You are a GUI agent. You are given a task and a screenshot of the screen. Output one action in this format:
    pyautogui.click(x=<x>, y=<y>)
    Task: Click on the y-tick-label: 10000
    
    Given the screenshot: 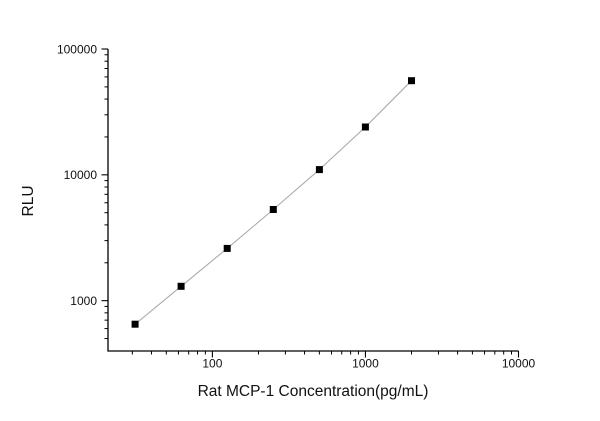 What is the action you would take?
    pyautogui.click(x=81, y=175)
    